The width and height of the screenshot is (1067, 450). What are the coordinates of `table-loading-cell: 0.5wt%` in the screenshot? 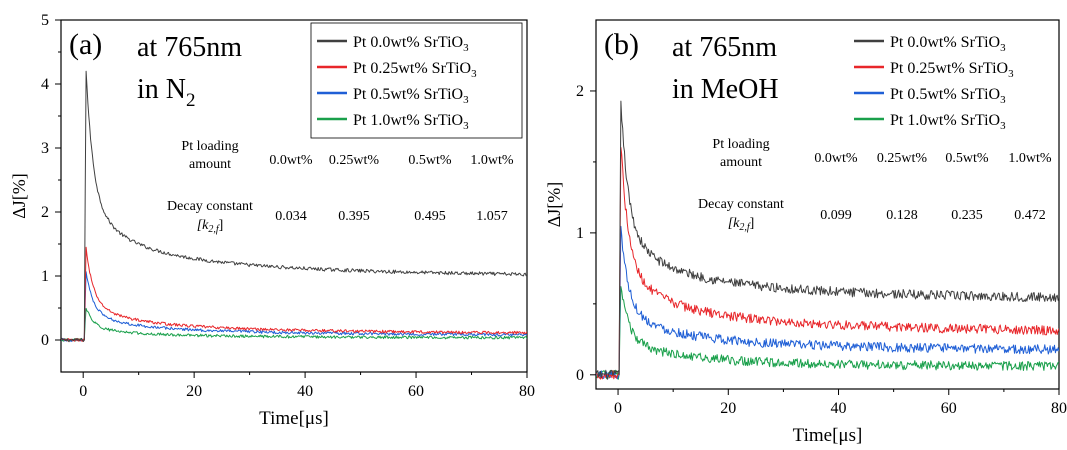 It's located at (967, 158).